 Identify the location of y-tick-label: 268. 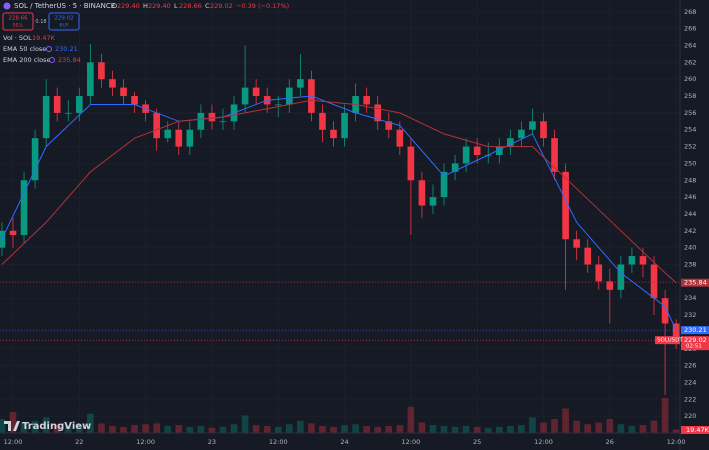
(690, 12).